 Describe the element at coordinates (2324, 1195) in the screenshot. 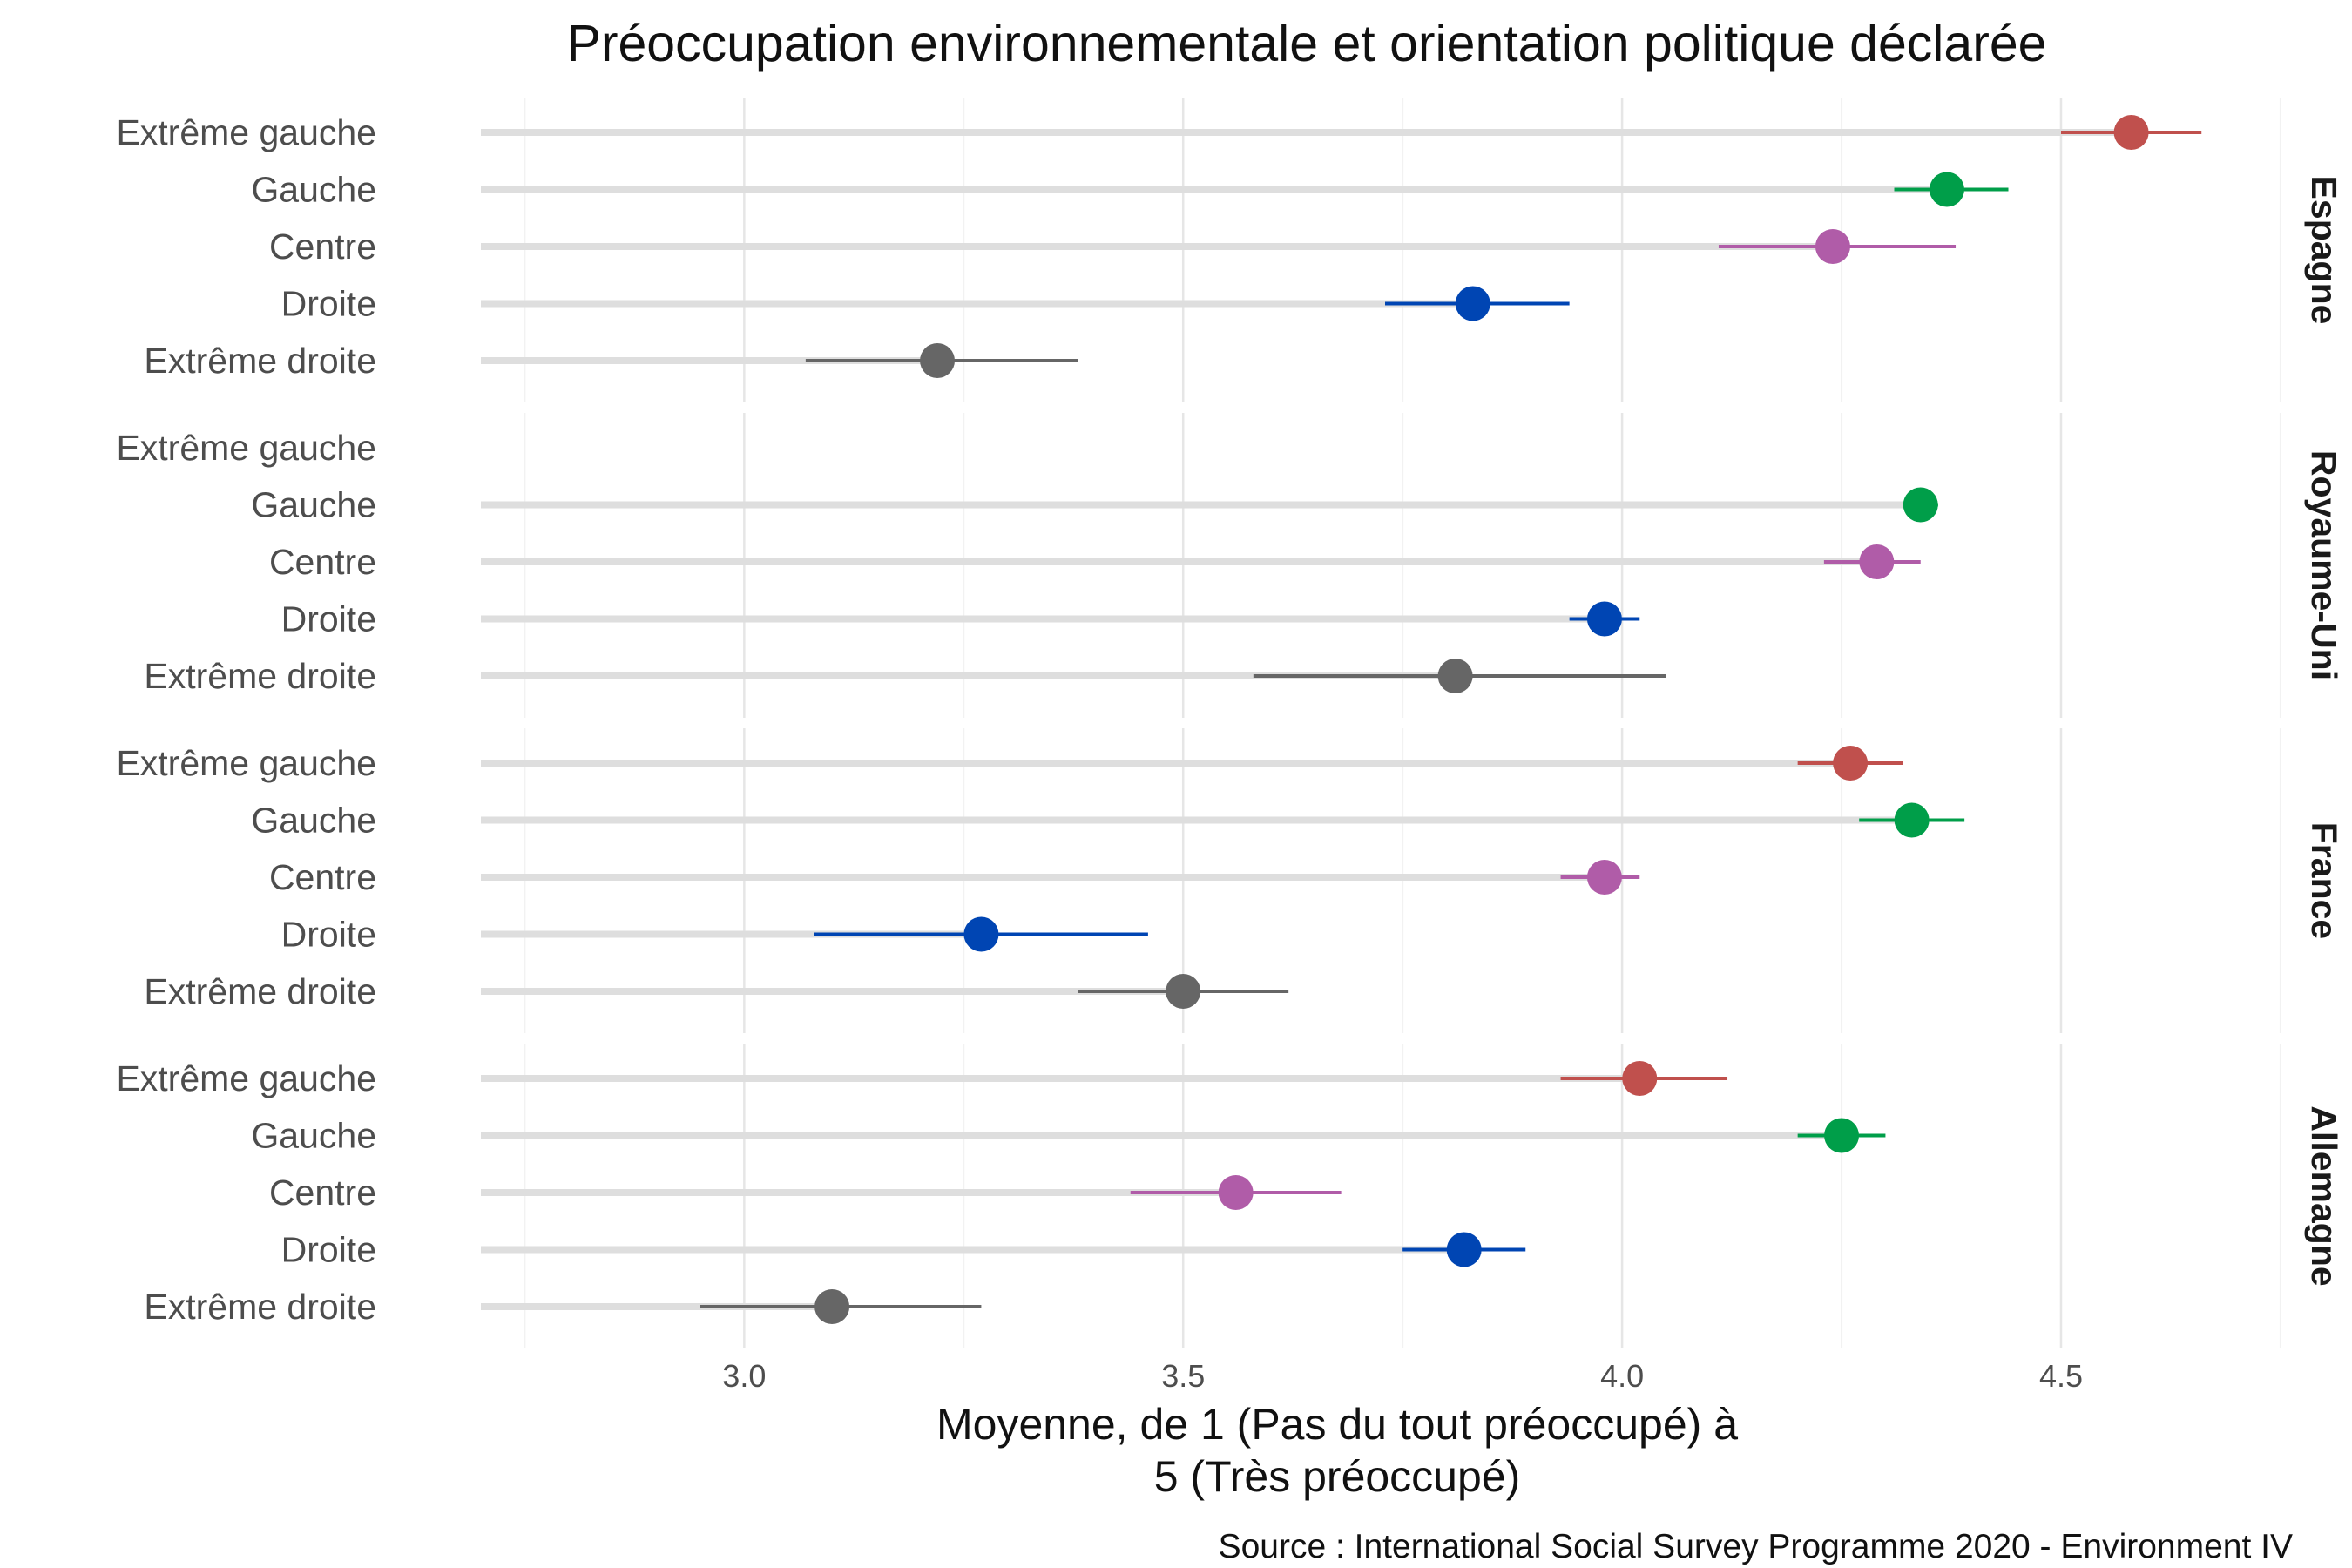

I see `facet-strip-label: Allemagne` at that location.